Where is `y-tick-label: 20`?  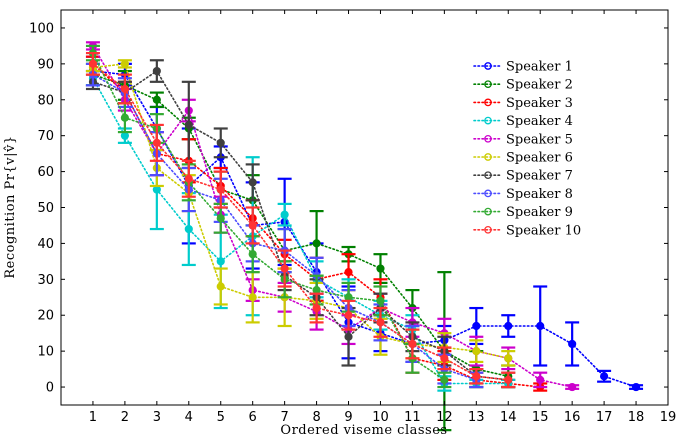 y-tick-label: 20 is located at coordinates (45, 316).